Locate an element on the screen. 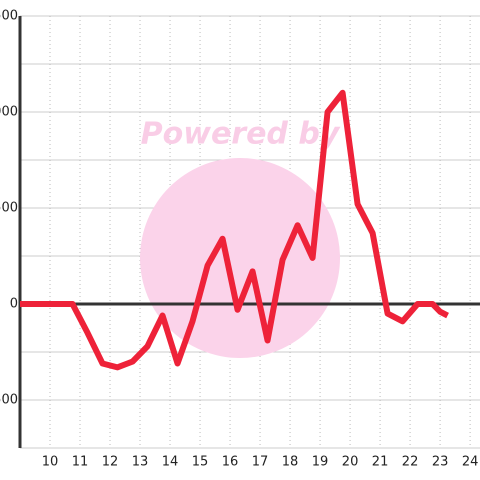  y-tick-label: 1,500 is located at coordinates (9, 16).